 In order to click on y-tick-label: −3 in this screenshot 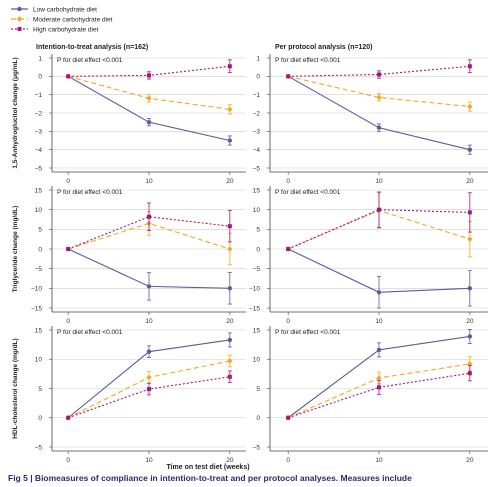, I will do `click(257, 132)`.